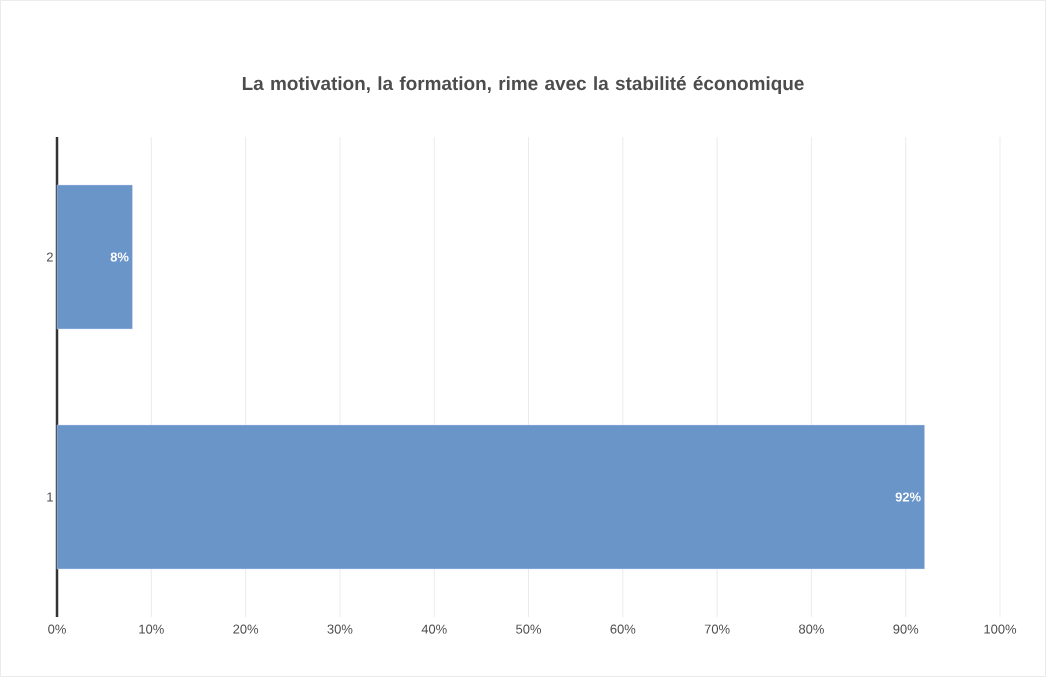 The image size is (1046, 677). I want to click on data-label: 8%, so click(119, 257).